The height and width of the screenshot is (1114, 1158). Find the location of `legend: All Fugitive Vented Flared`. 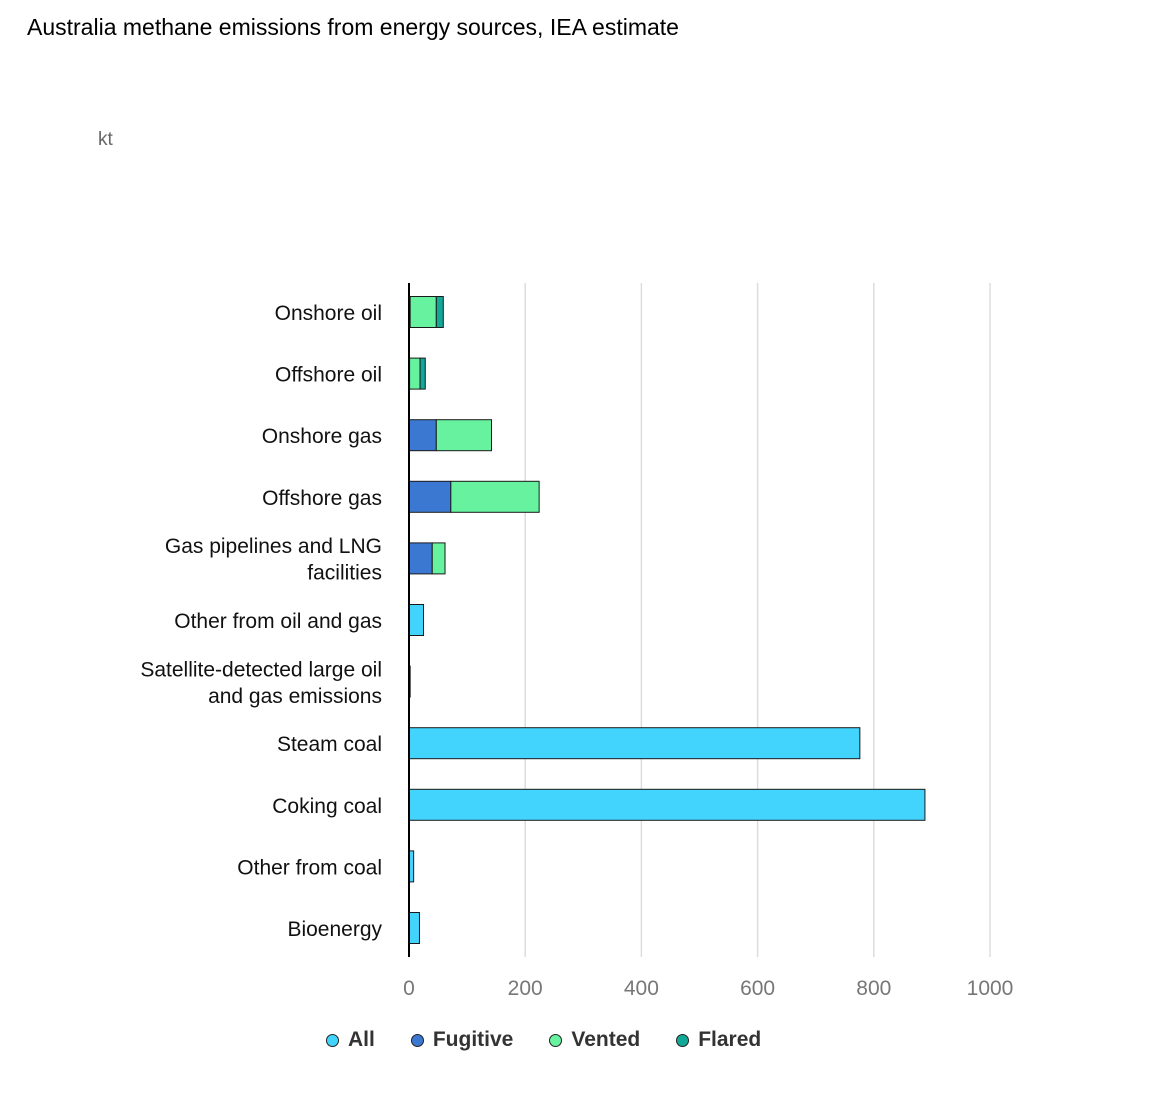

legend: All Fugitive Vented Flared is located at coordinates (561, 1040).